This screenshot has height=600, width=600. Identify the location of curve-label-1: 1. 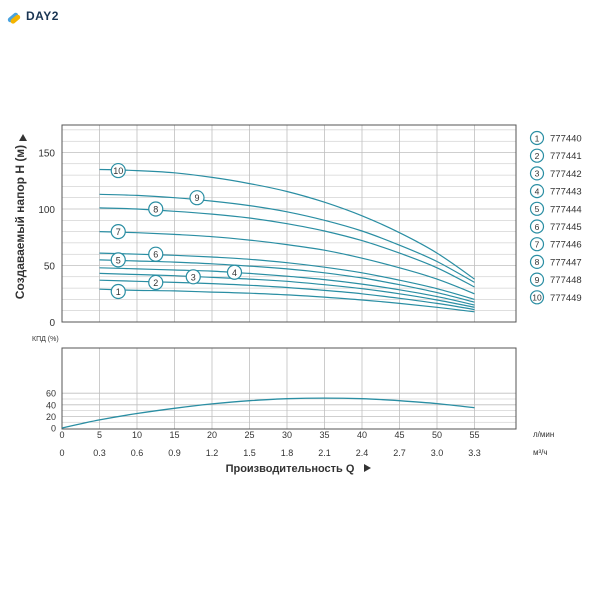
(118, 291).